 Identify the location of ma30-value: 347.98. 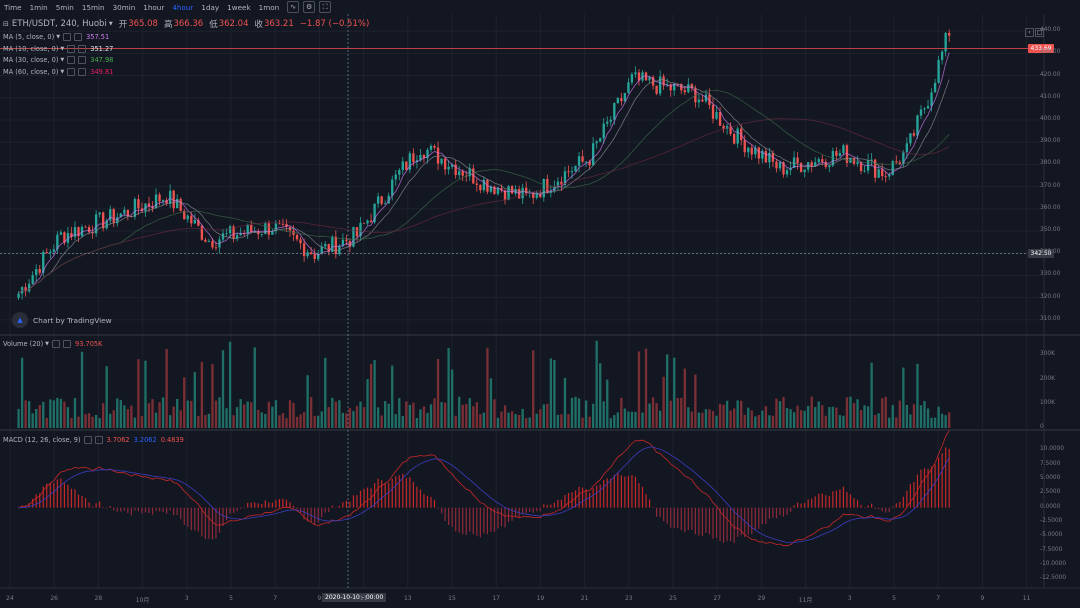
(102, 60).